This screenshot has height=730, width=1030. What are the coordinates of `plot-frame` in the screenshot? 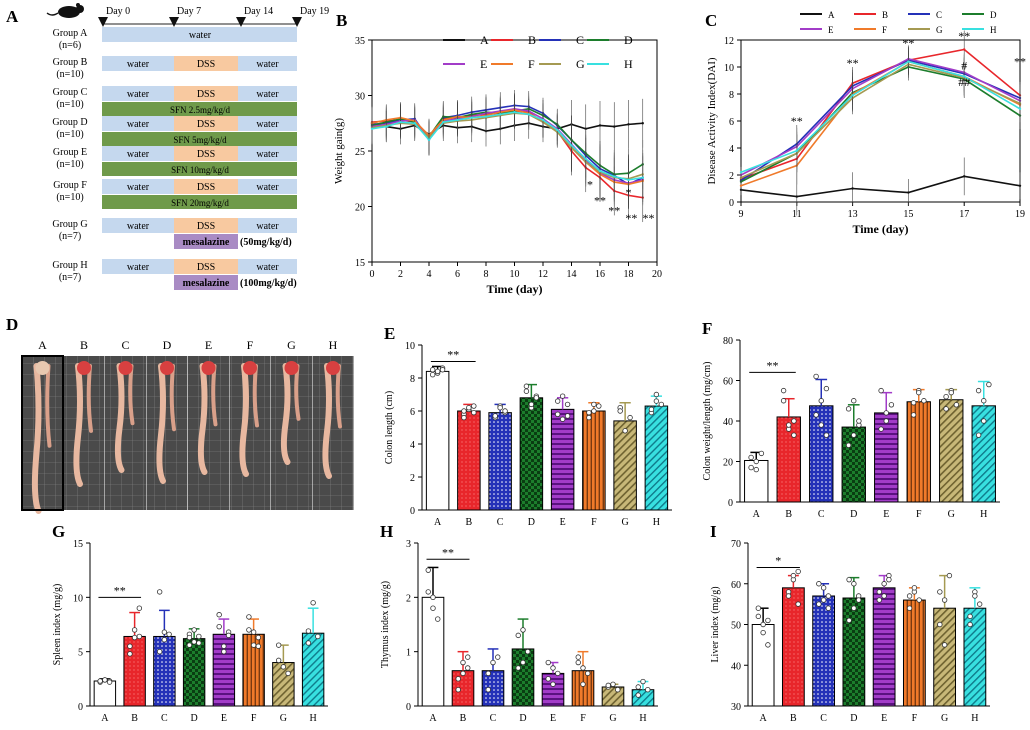 It's located at (880, 121).